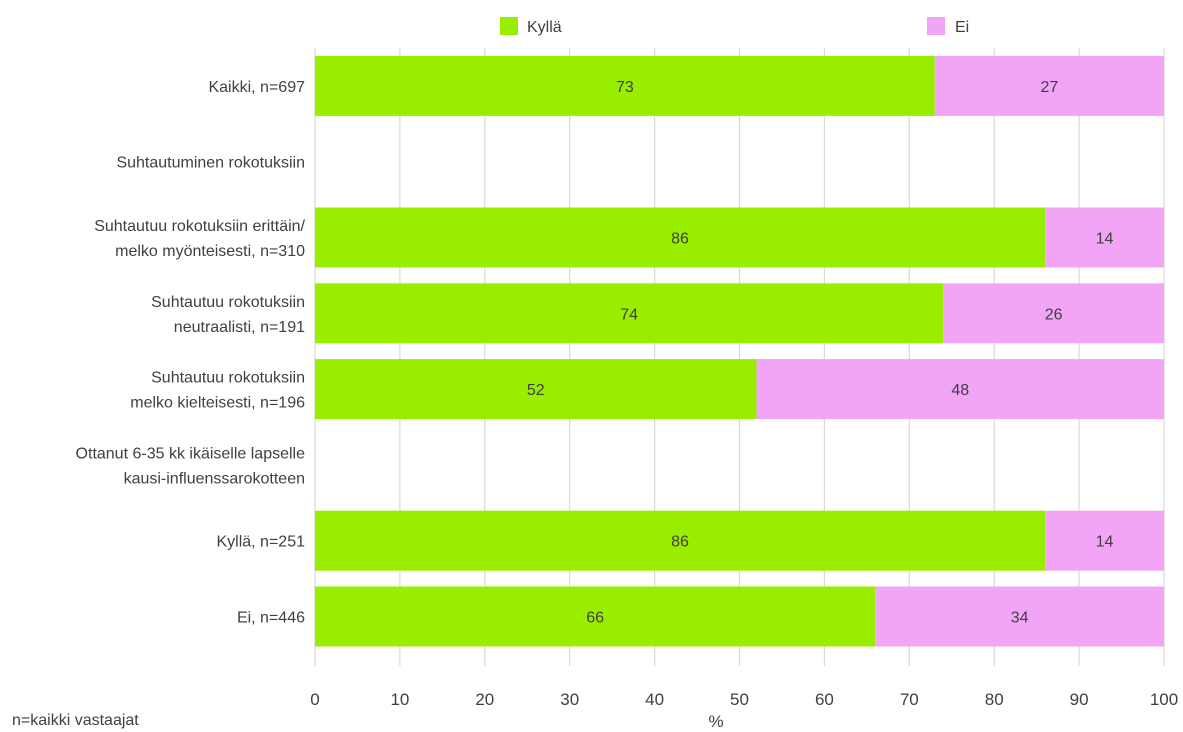  Describe the element at coordinates (228, 315) in the screenshot. I see `category-label: Suhtautuu rokotuksiin neutraalisti, n=191` at that location.